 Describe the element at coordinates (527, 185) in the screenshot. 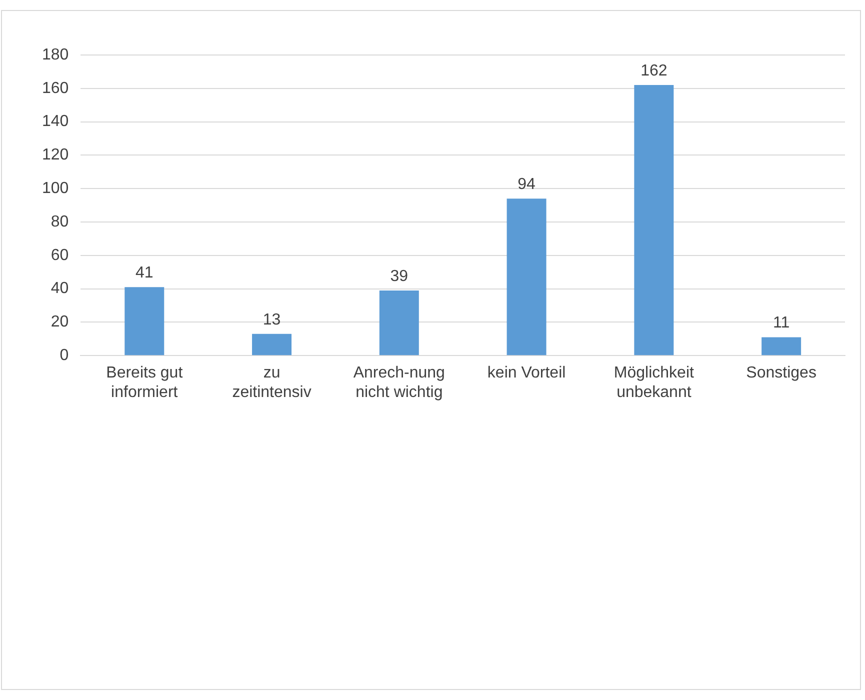

I see `data-label: 94` at that location.